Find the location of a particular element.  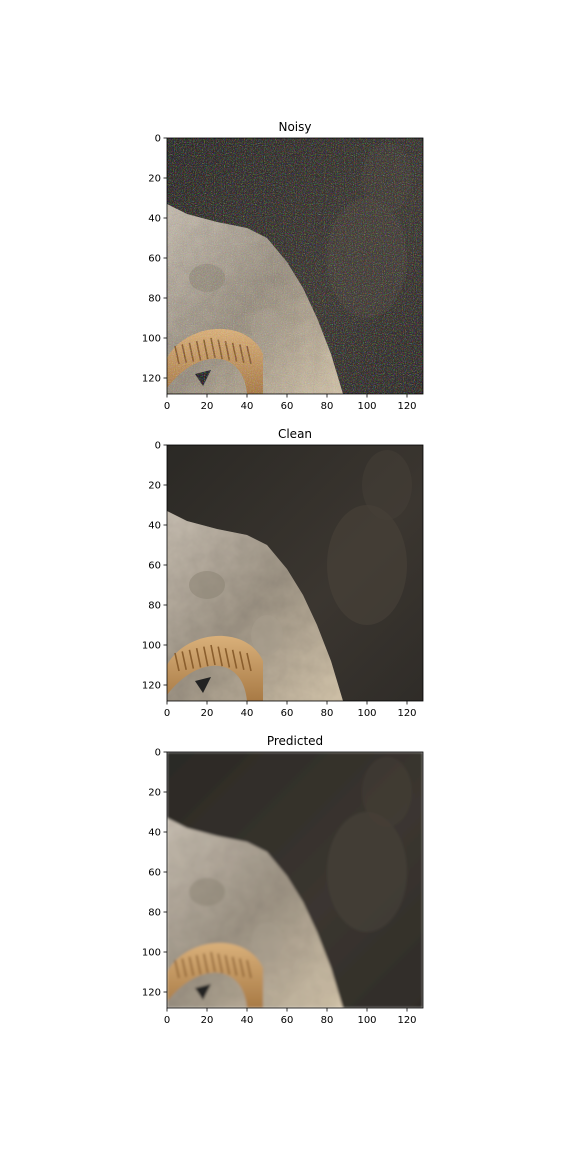

panel-noisy: Noisy 0 20 40 60 80 100 120 0 20 40 60 80 100 120 is located at coordinates (283, 266).